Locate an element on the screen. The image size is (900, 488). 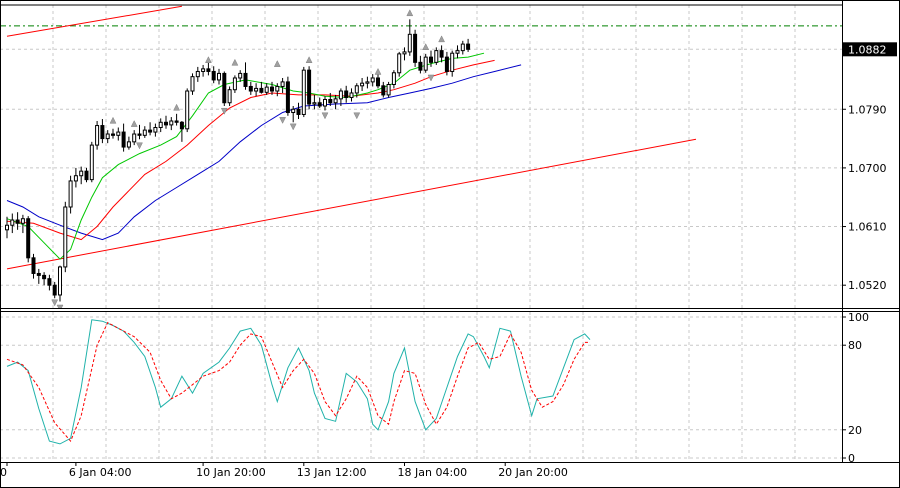
current-price-box is located at coordinates (870, 49).